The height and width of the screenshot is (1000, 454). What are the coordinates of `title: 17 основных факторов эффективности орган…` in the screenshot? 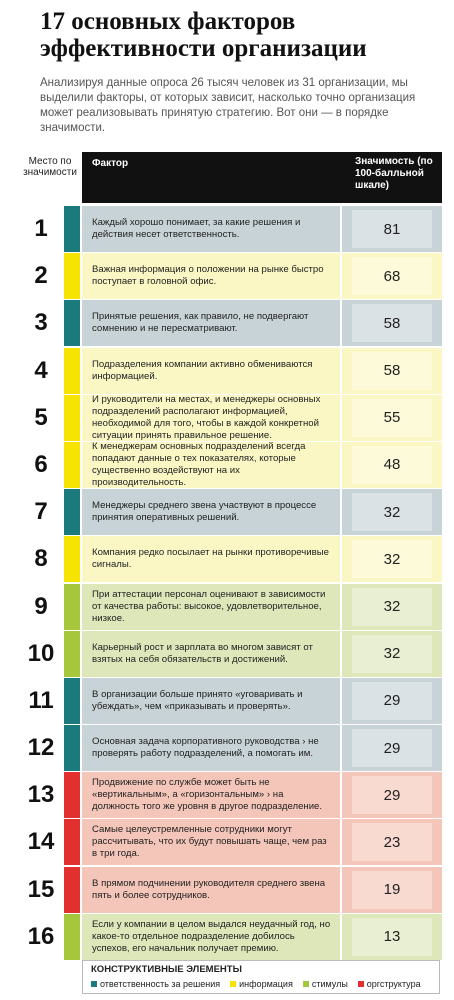 It's located at (203, 35).